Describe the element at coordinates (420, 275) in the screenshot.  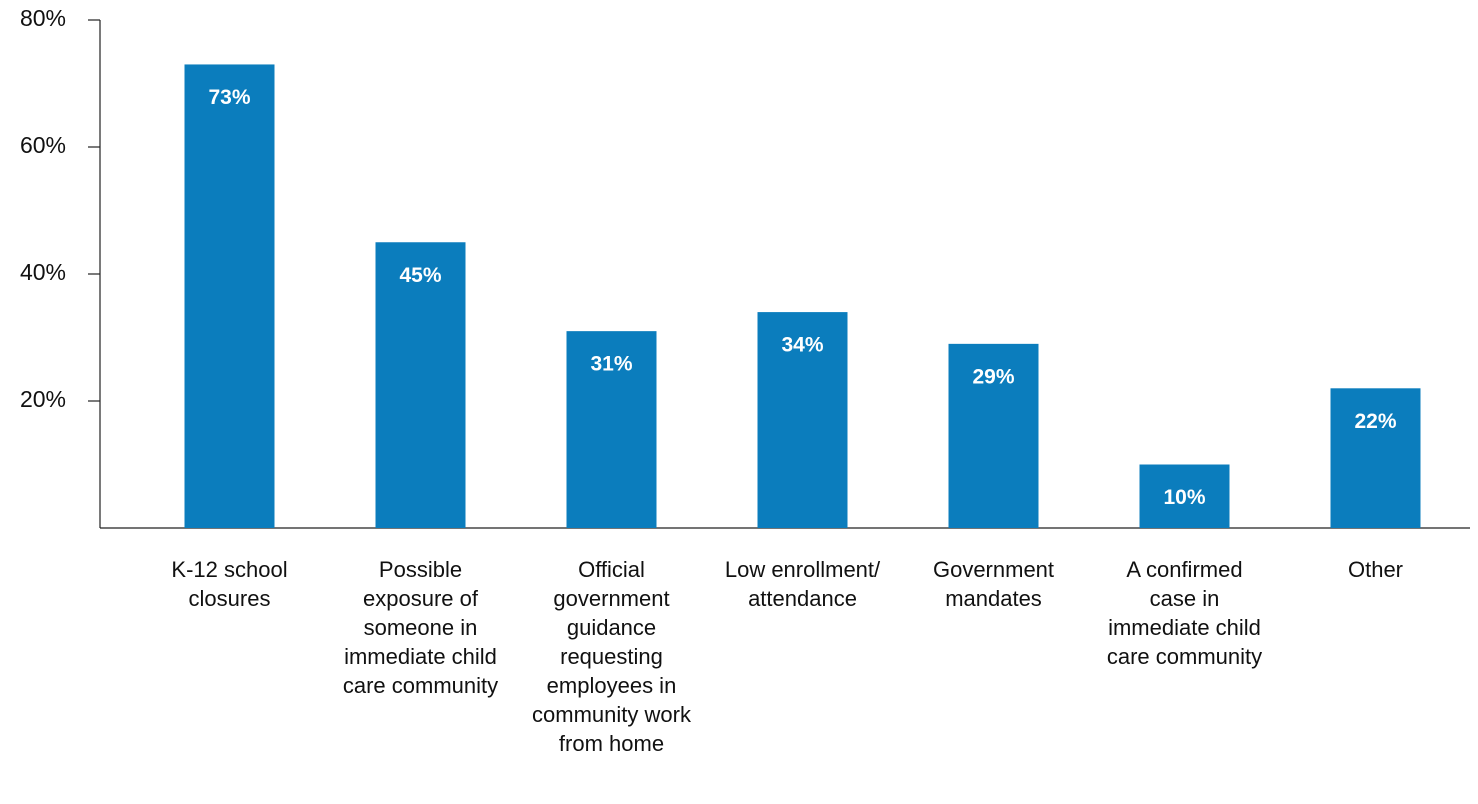
I see `value-label: 45%` at that location.